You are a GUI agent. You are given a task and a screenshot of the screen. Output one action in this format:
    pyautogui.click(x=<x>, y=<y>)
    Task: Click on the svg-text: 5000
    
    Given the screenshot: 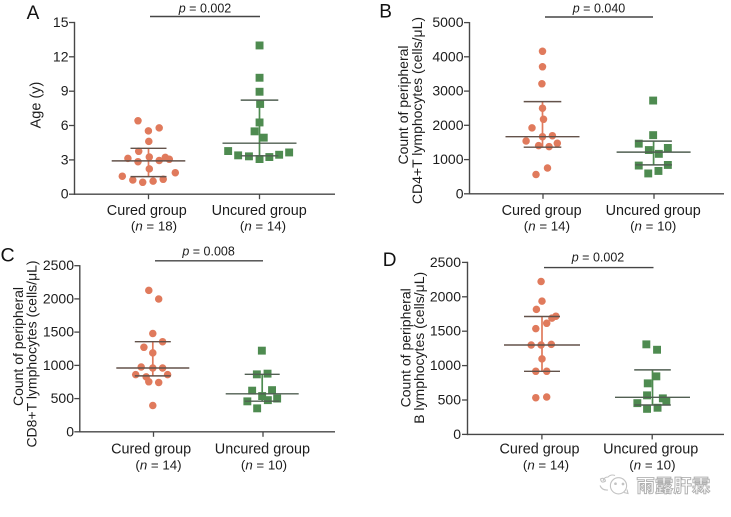 What is the action you would take?
    pyautogui.click(x=447, y=22)
    